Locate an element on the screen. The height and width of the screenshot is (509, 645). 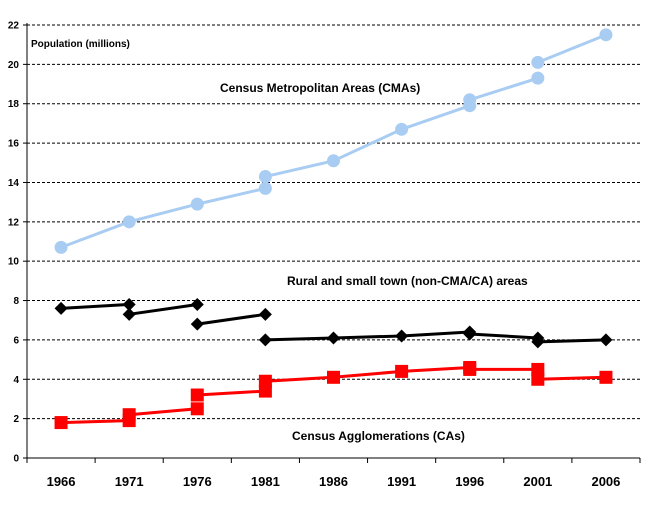
x-tick-label: 1991 is located at coordinates (401, 481).